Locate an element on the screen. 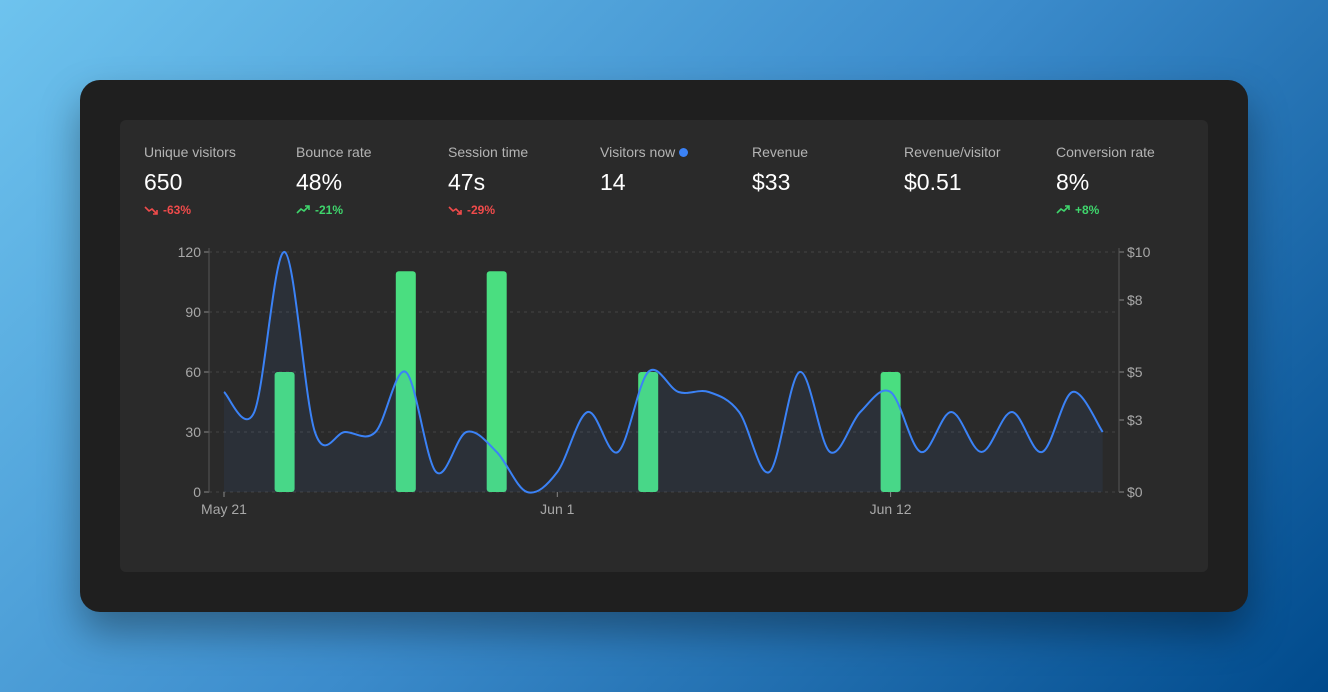 The image size is (1328, 692). stat-card: Session time 47s -29% is located at coordinates (523, 180).